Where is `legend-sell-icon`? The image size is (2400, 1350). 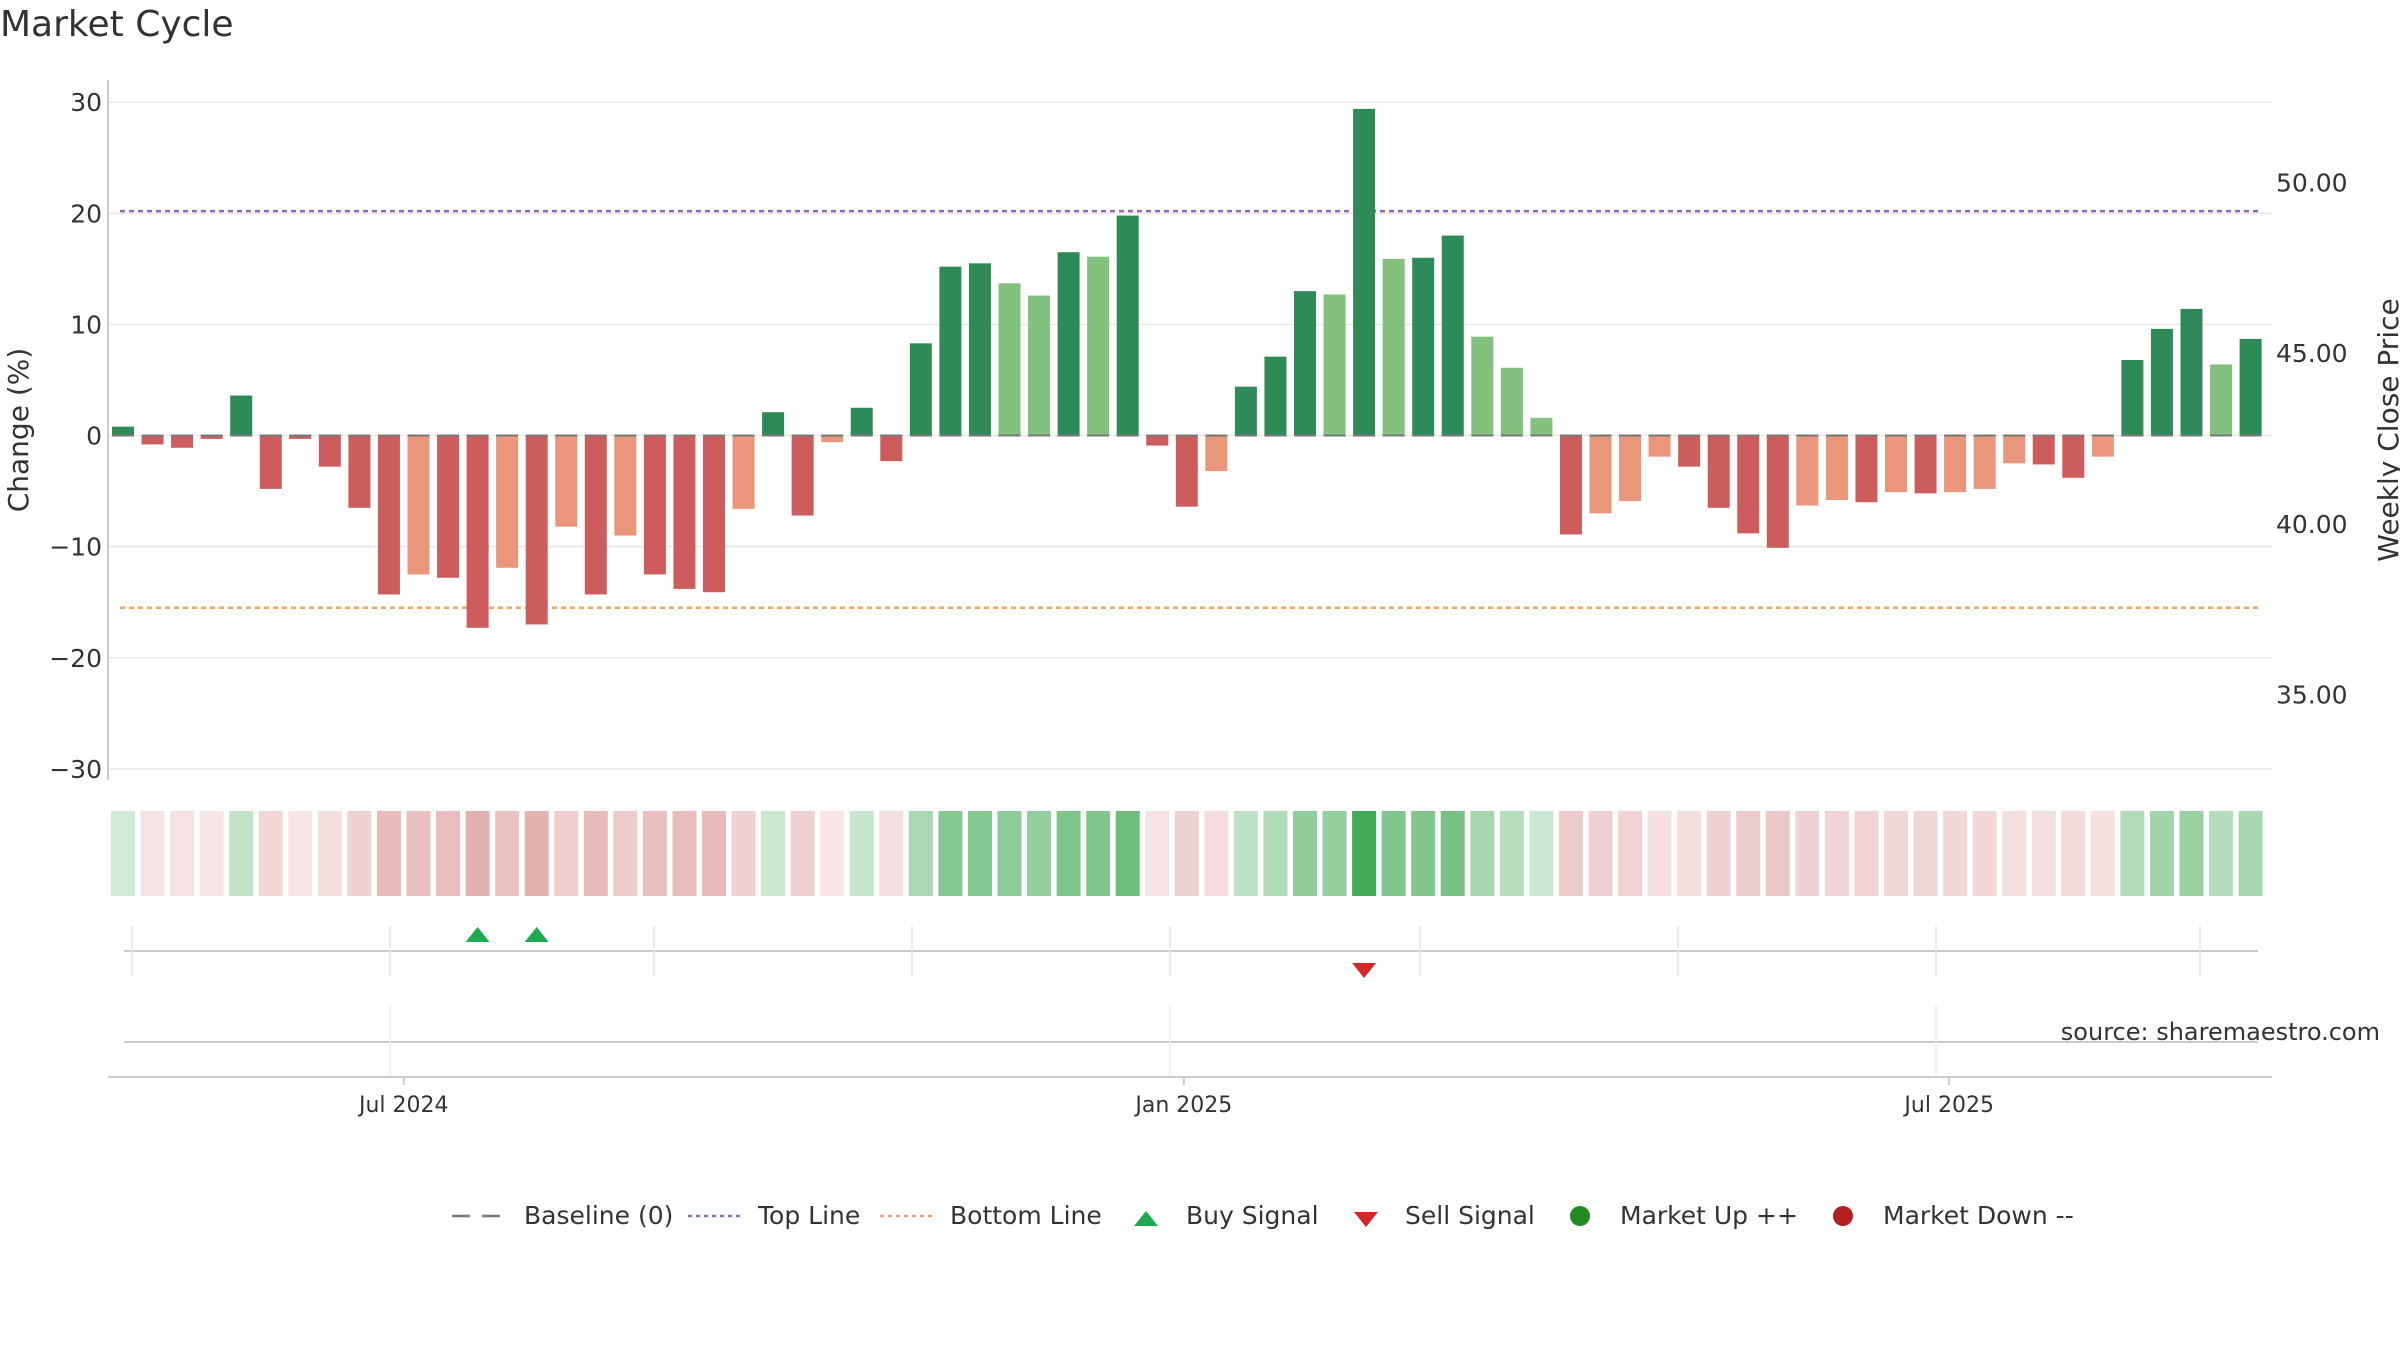
legend-sell-icon is located at coordinates (1366, 1219).